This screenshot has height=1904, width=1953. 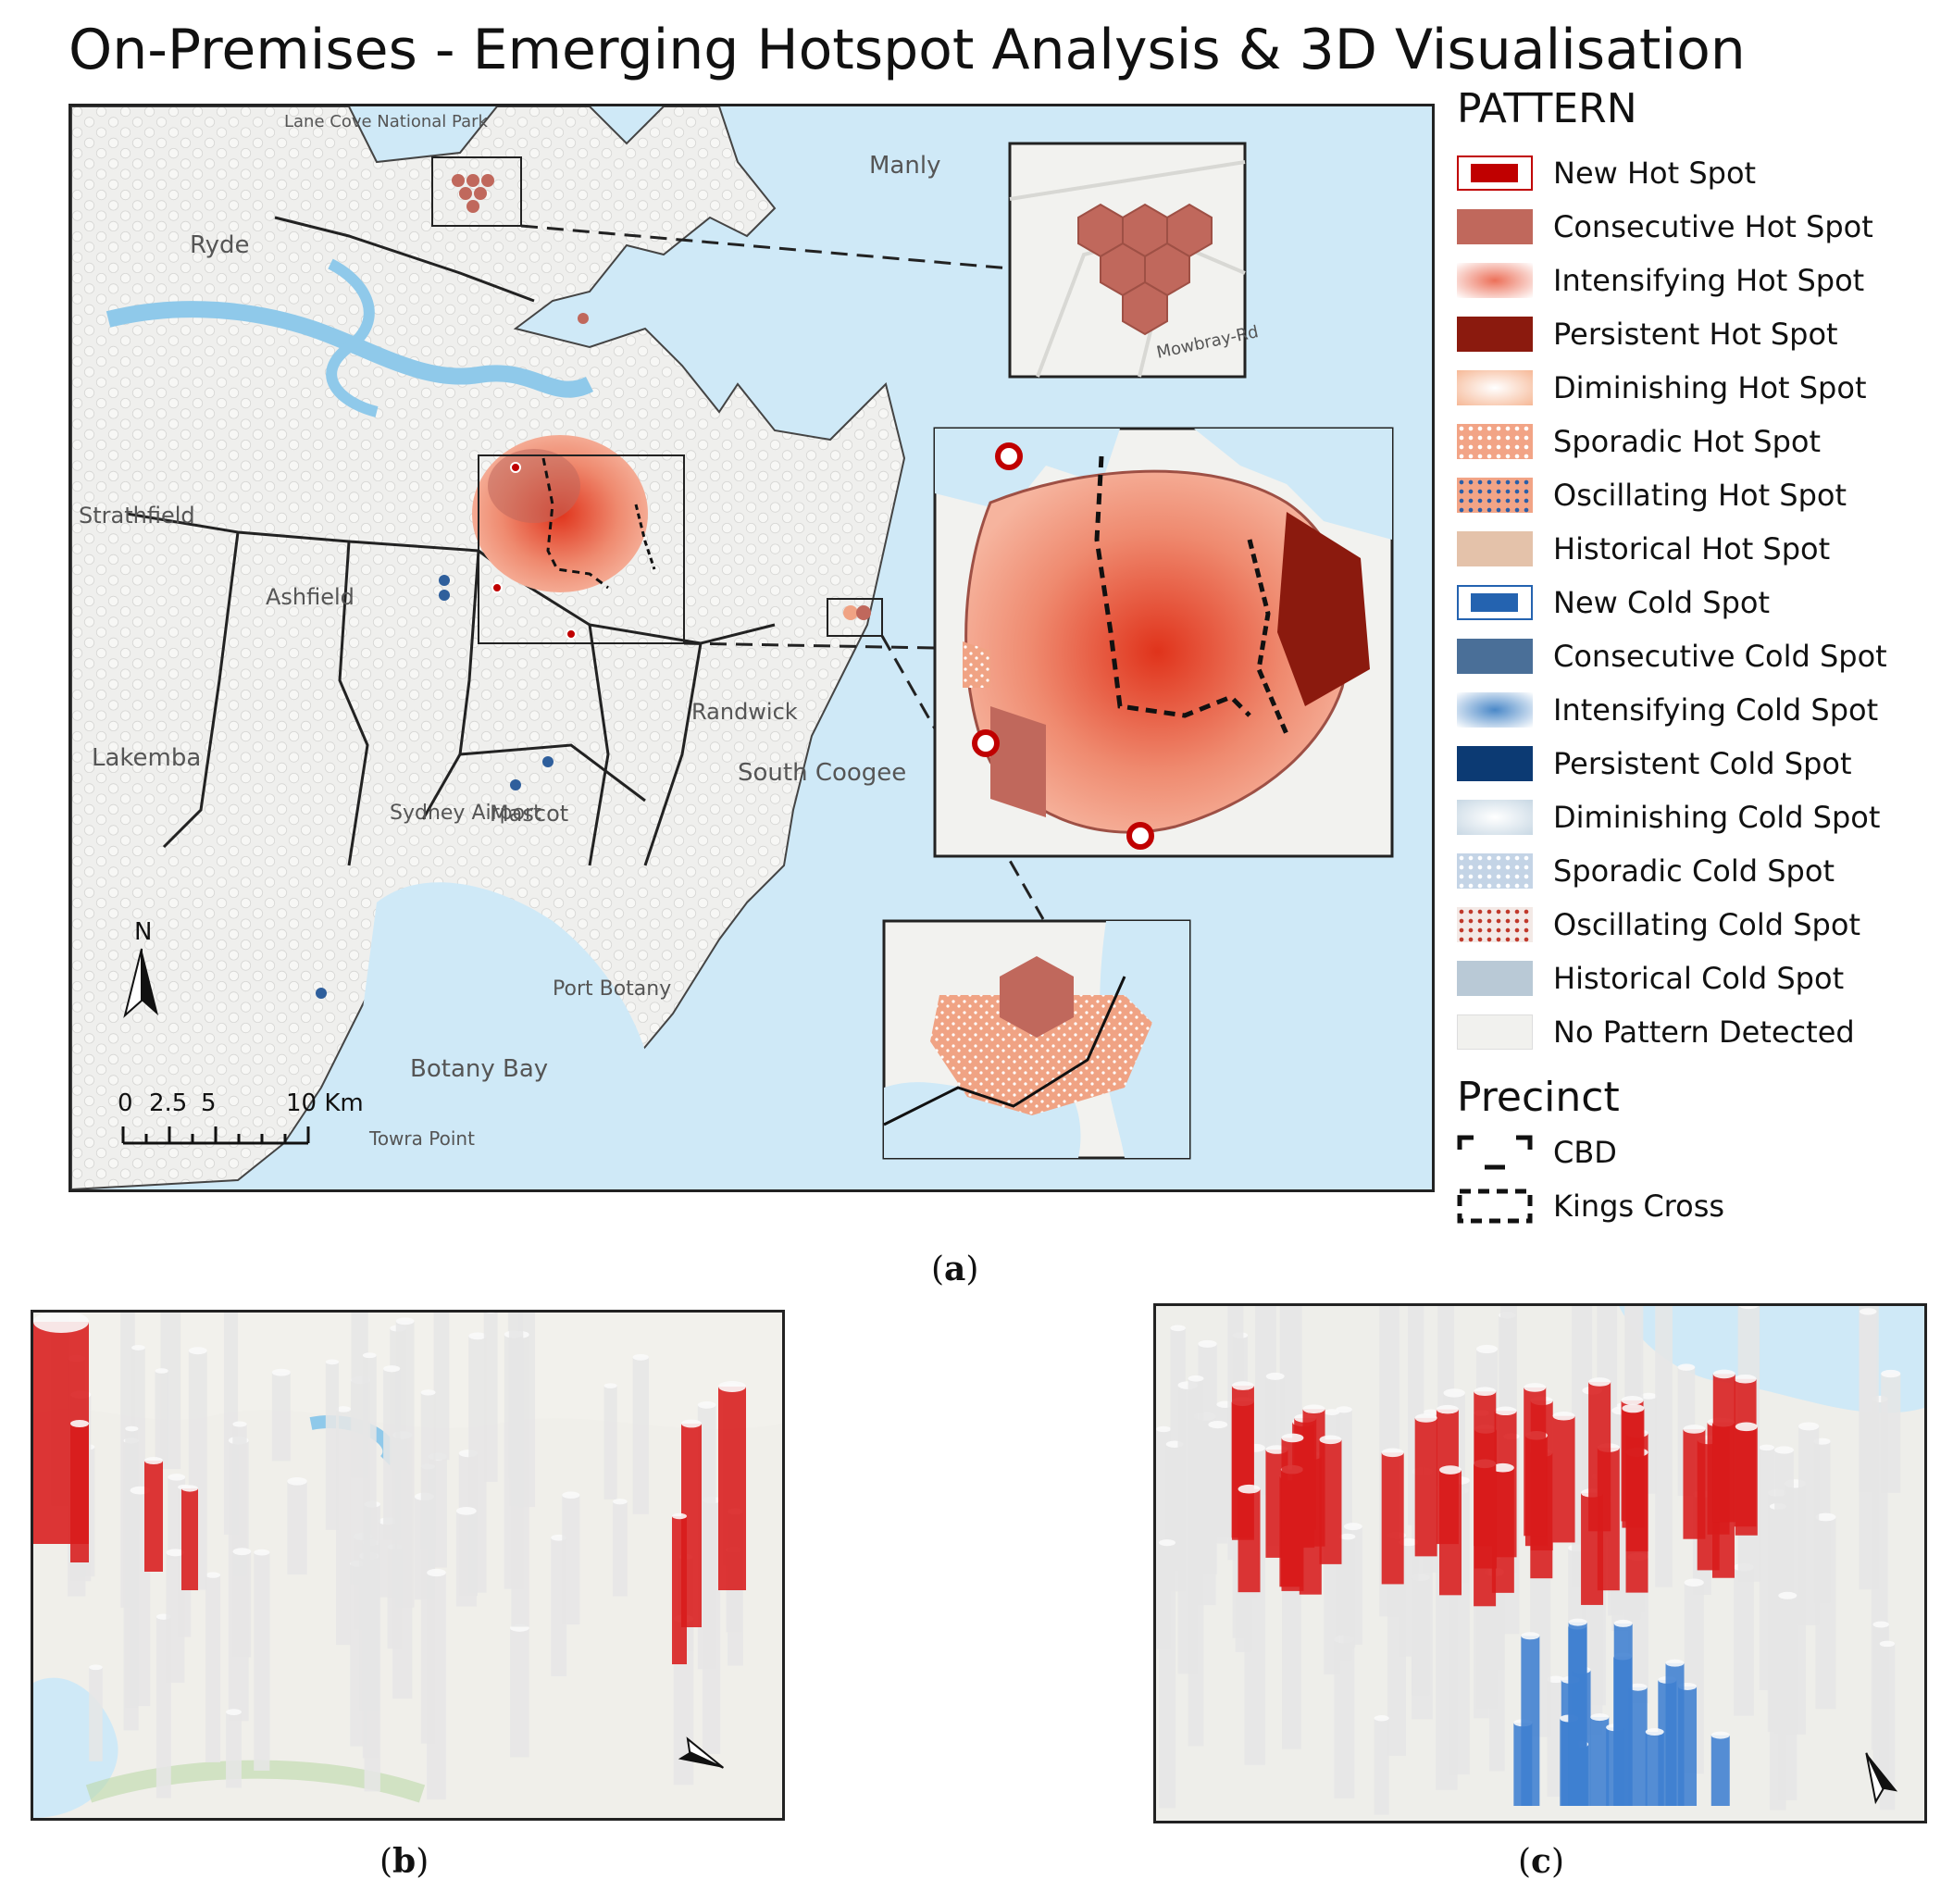 What do you see at coordinates (1709, 280) in the screenshot?
I see `legend-label: Intensifying Hot Spot` at bounding box center [1709, 280].